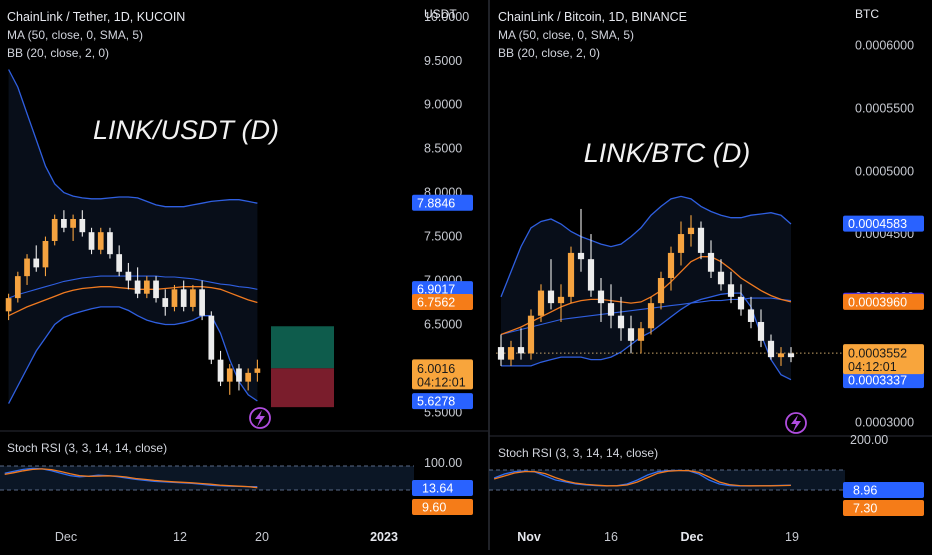 The height and width of the screenshot is (555, 932). I want to click on take-profit-zone, so click(302, 347).